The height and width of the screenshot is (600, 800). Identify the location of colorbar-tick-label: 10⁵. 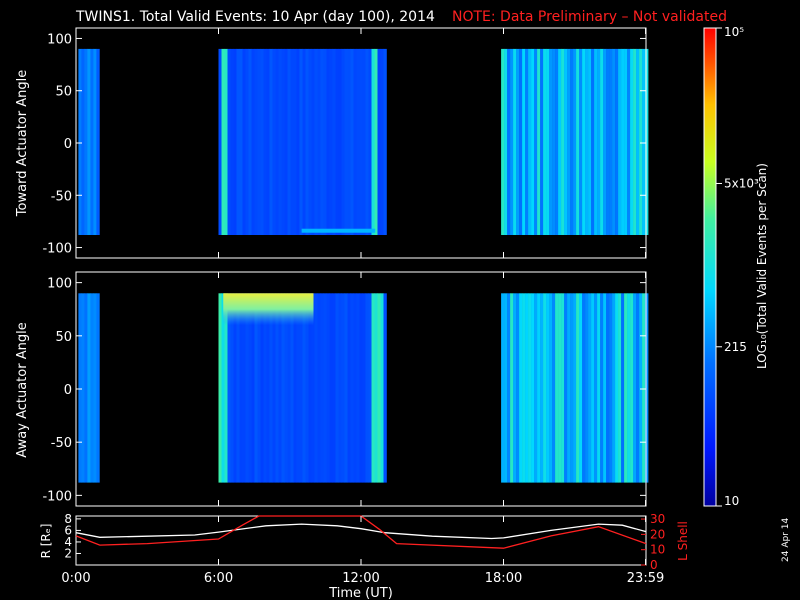
(734, 32).